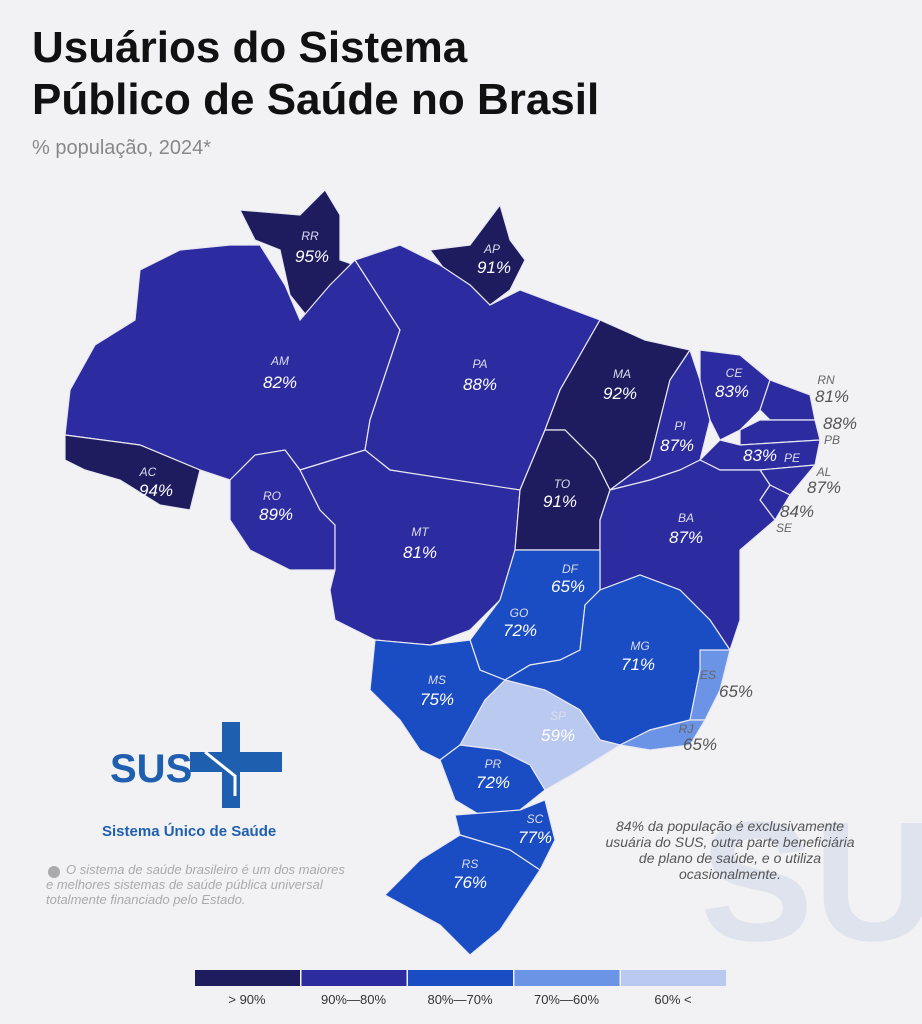 This screenshot has height=1024, width=922. I want to click on state-label: MS 75%, so click(437, 691).